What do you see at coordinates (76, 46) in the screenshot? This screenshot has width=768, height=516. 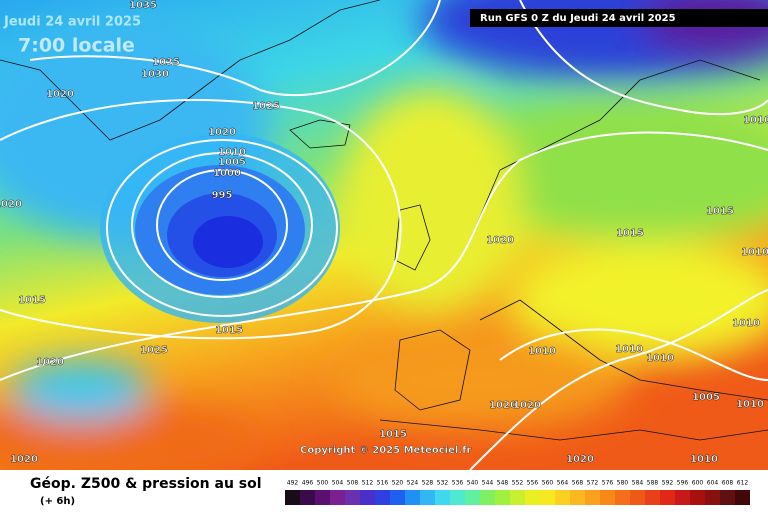 I see `local-time: 7:00 locale` at bounding box center [76, 46].